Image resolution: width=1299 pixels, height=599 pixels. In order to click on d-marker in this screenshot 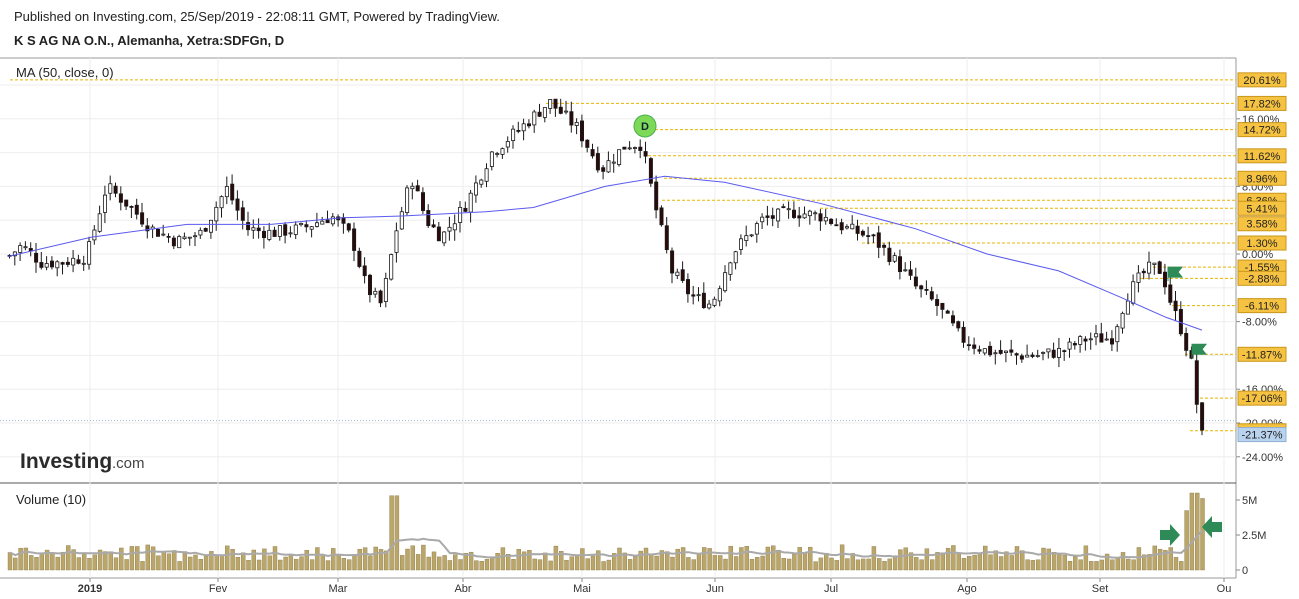, I will do `click(645, 126)`.